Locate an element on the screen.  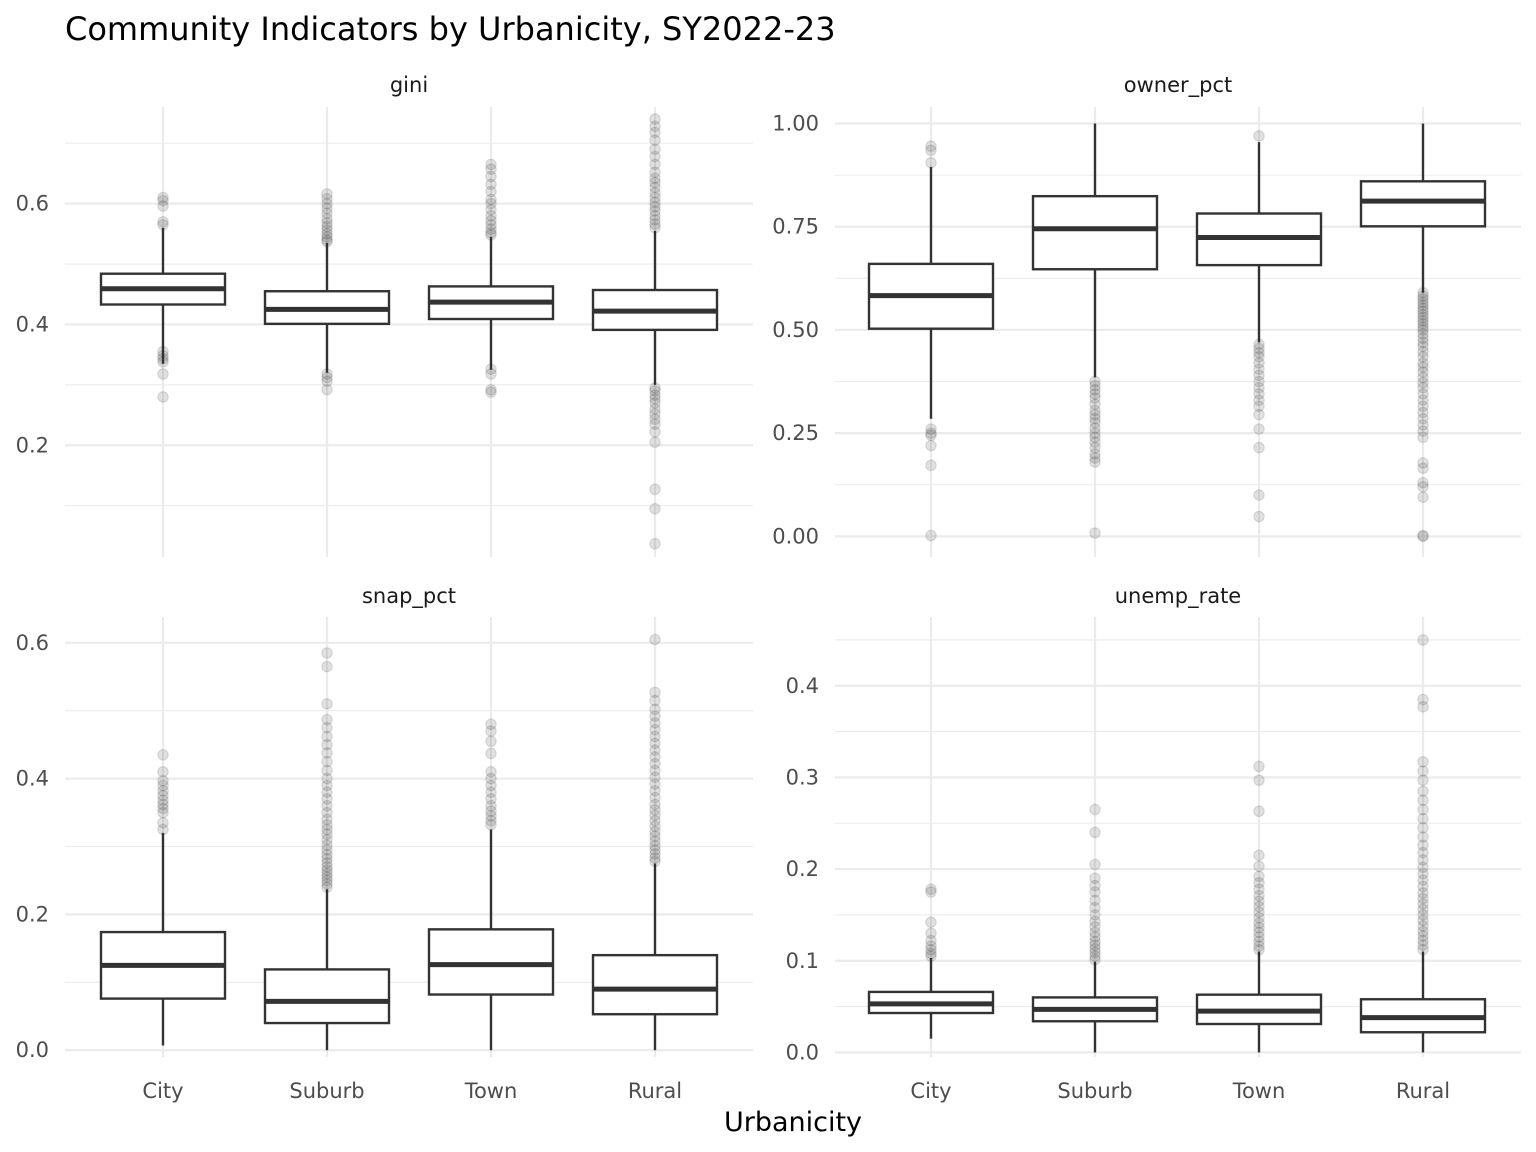
x-tick-label: Rural is located at coordinates (1423, 1091).